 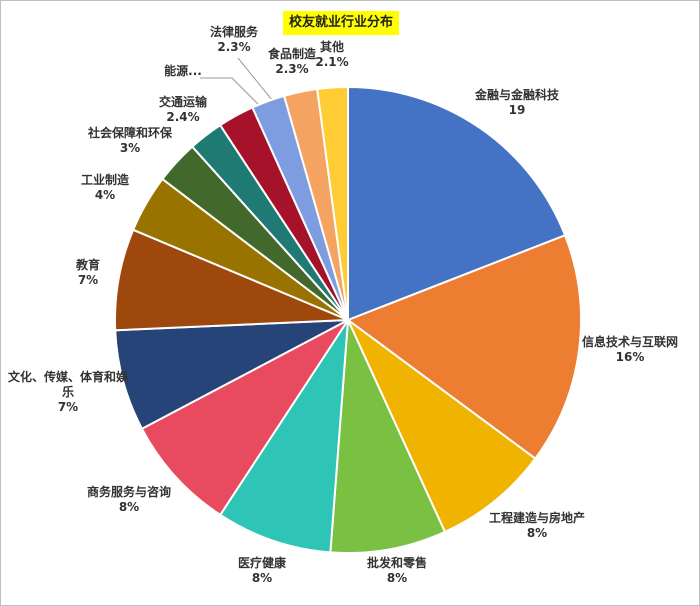 What do you see at coordinates (517, 110) in the screenshot?
I see `value-label: 19` at bounding box center [517, 110].